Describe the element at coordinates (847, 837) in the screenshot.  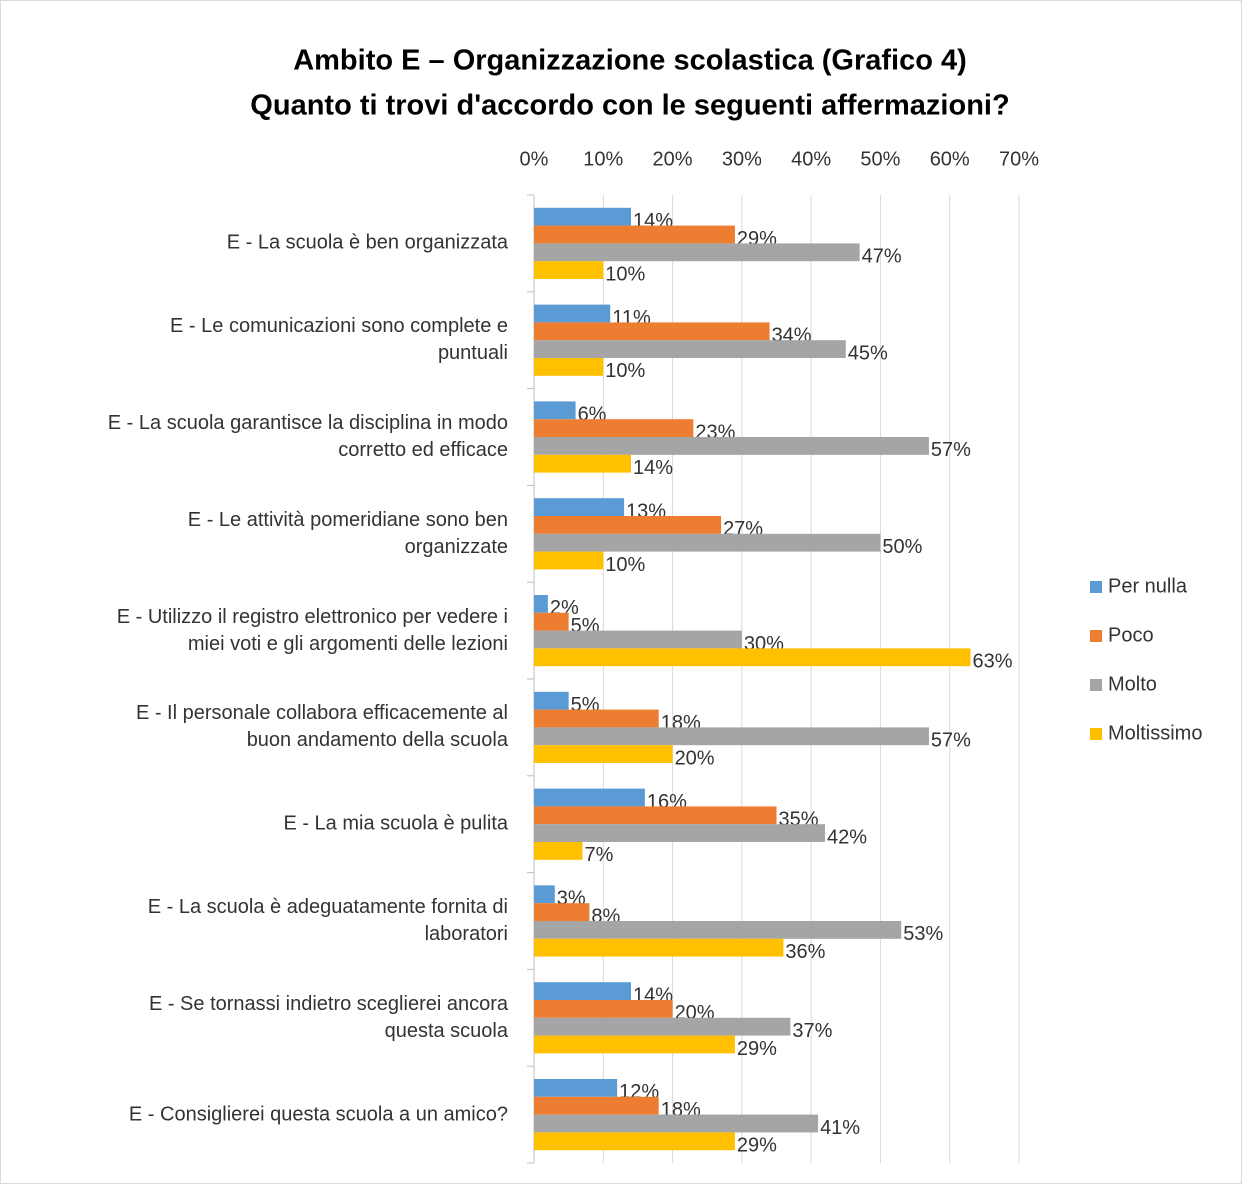
I see `data-label: 42%` at that location.